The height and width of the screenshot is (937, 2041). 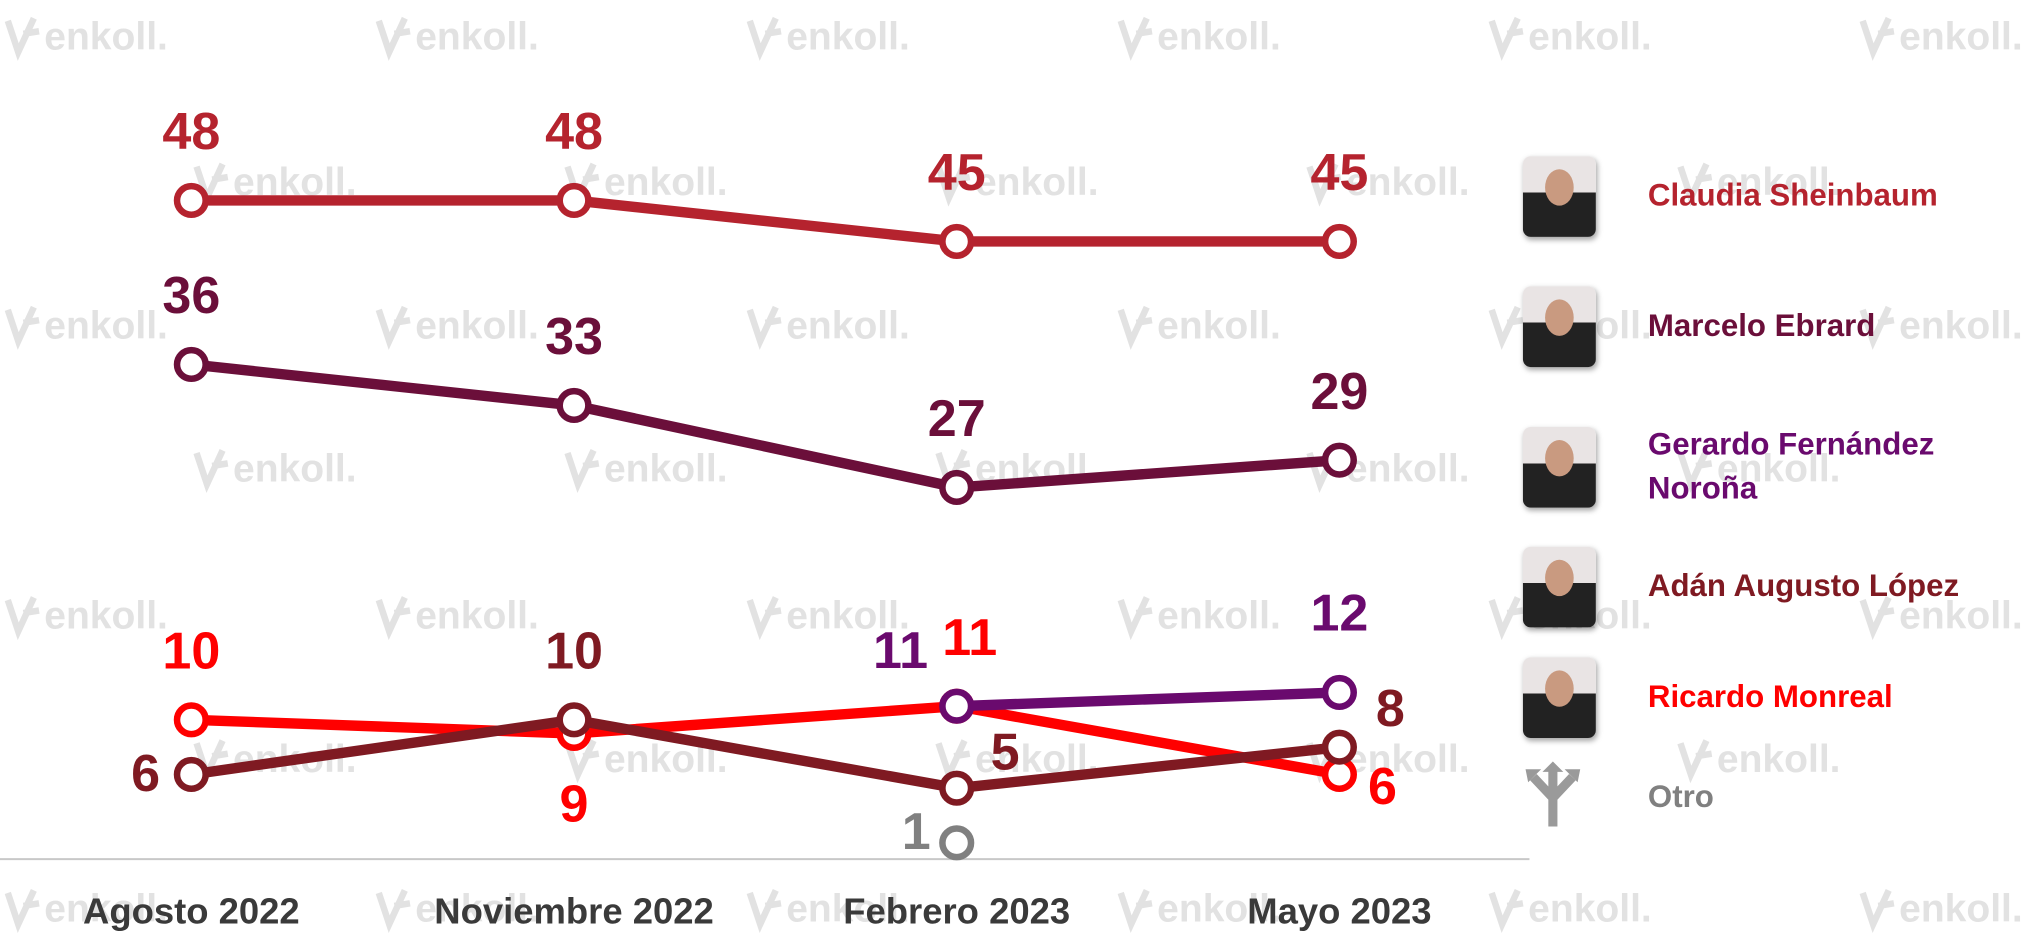 What do you see at coordinates (1339, 614) in the screenshot?
I see `data-label: 12` at bounding box center [1339, 614].